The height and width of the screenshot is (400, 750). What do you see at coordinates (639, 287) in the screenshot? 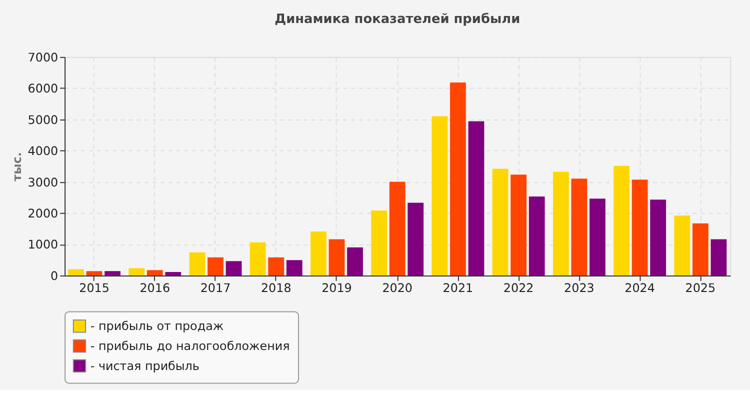
I see `x-tick-label: 2024` at bounding box center [639, 287].